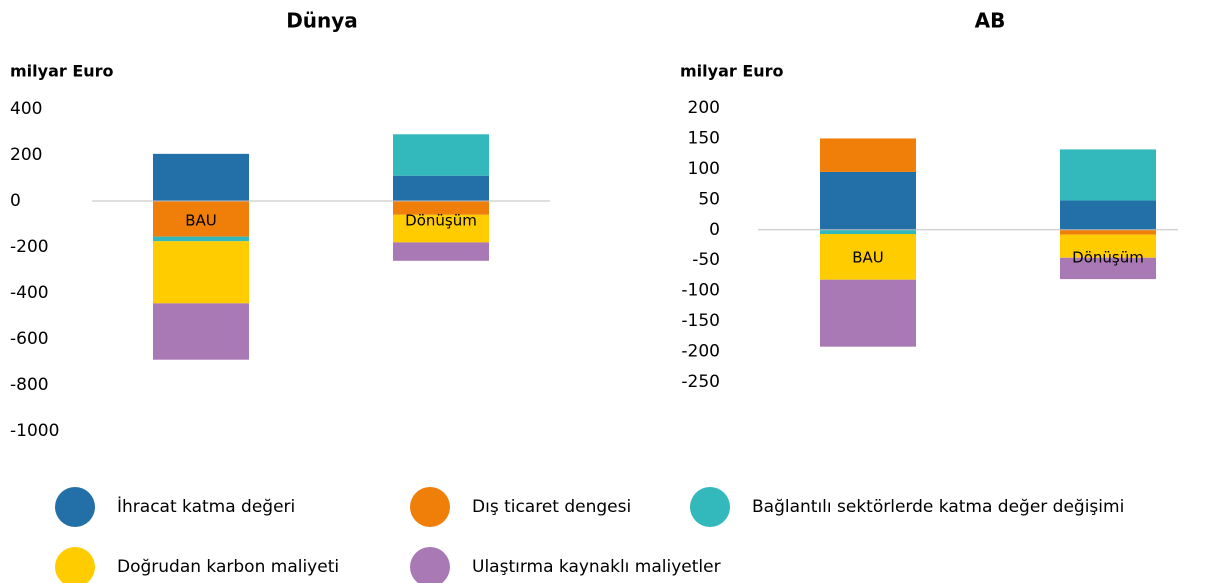  I want to click on y-tick-label: -1000, so click(34, 431).